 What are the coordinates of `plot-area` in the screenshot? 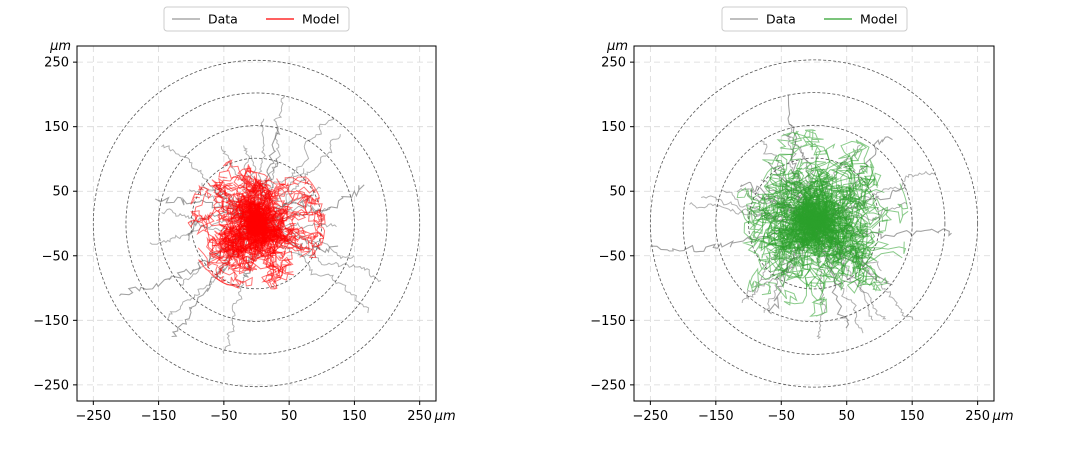 It's located at (250, 224).